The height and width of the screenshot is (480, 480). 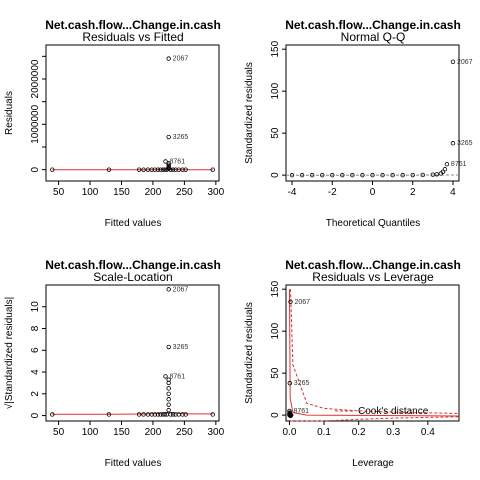 I want to click on panel-subtitle: Scale-Location, so click(x=132, y=277).